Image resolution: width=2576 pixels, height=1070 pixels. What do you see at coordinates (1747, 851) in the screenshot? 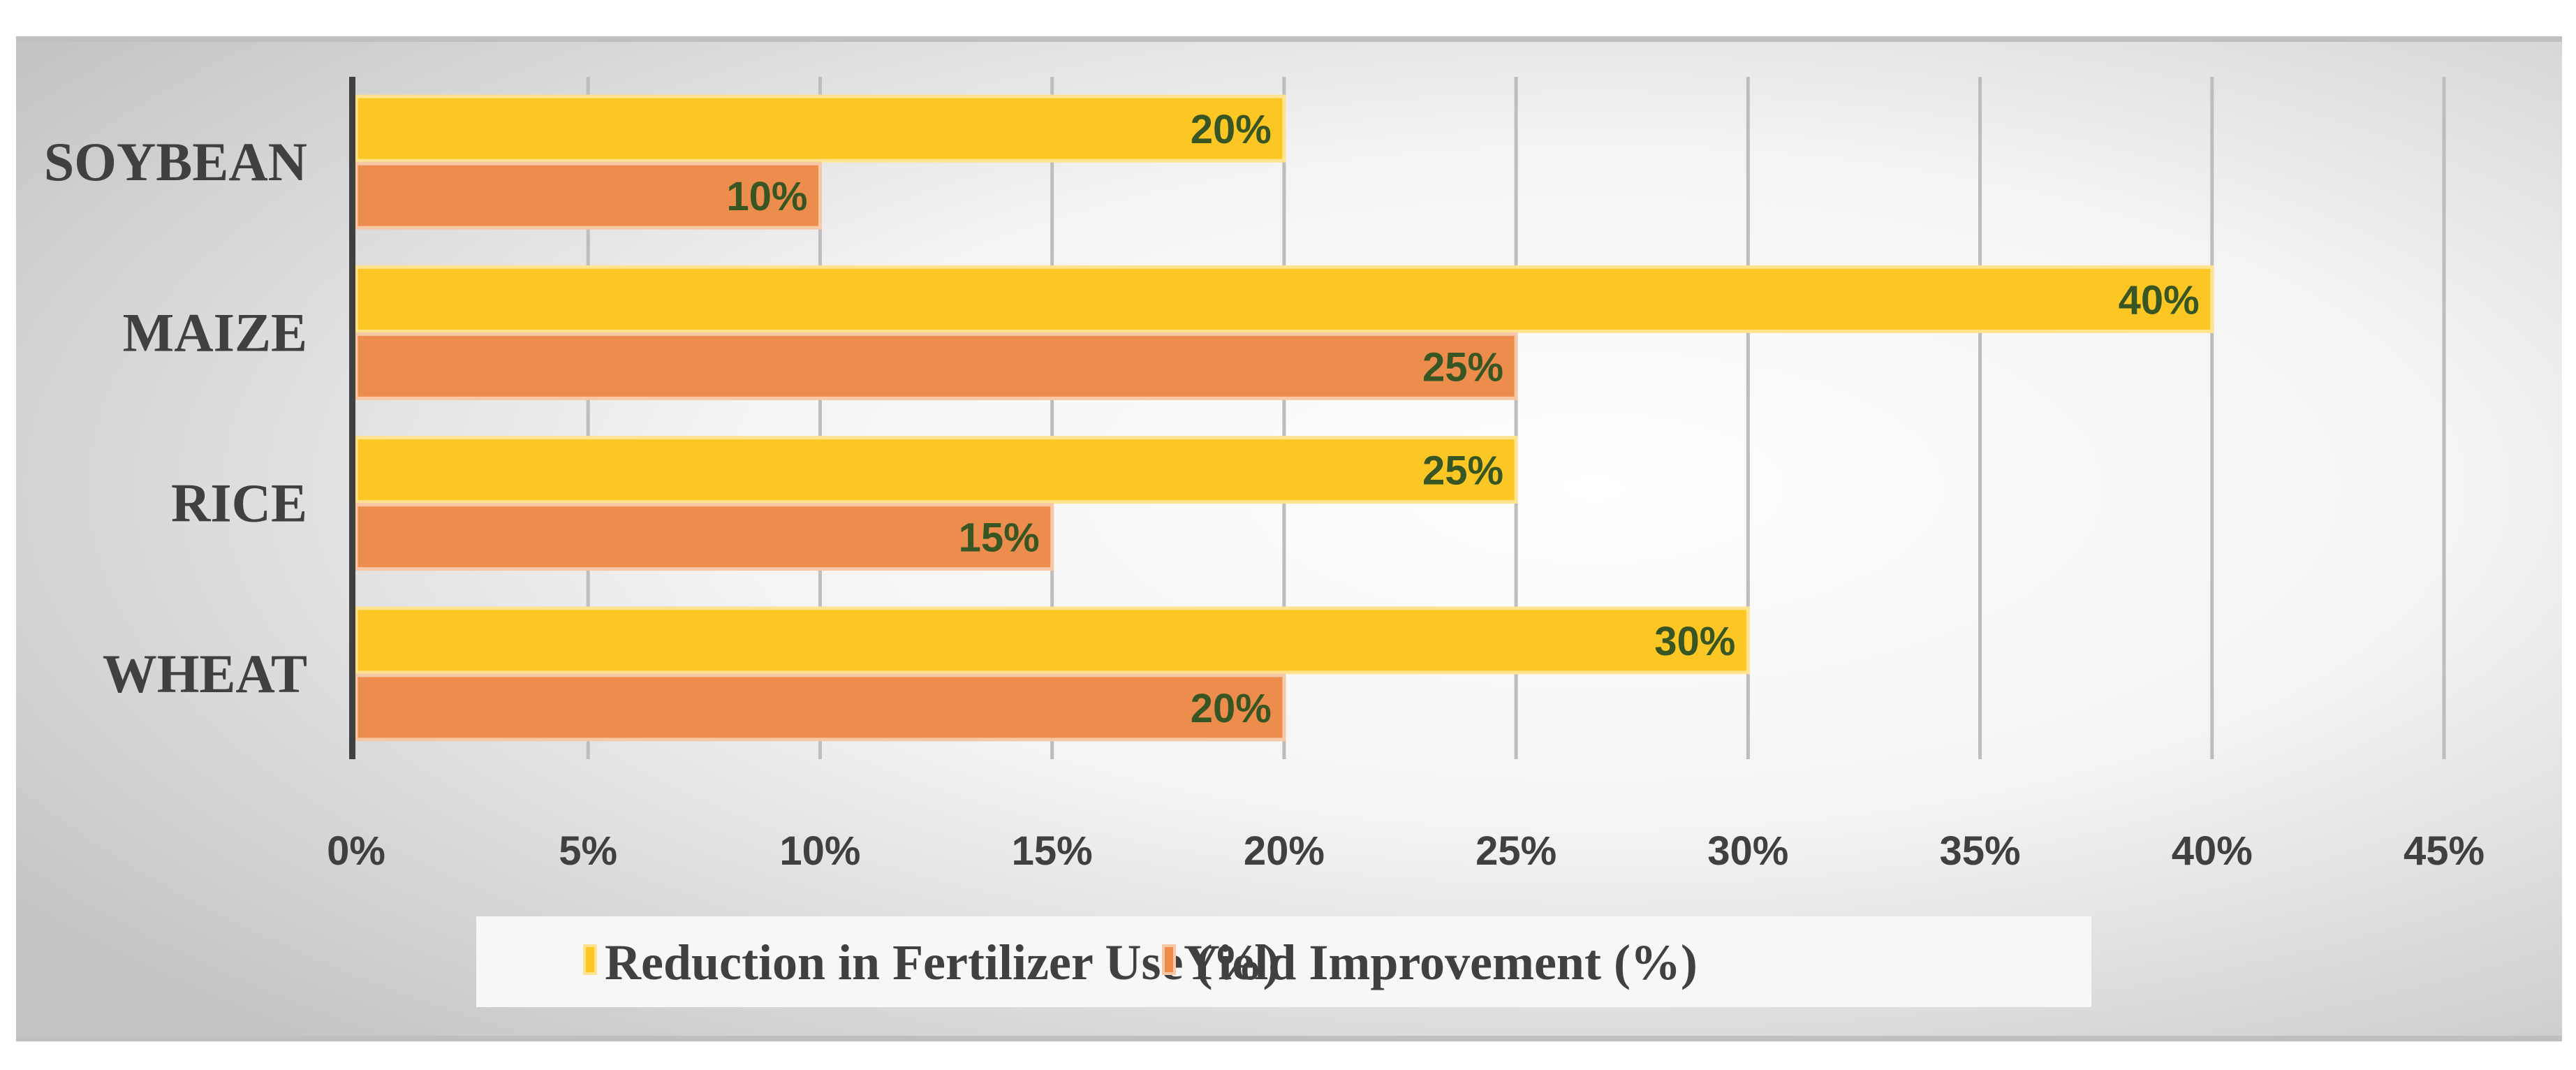
I see `x-tick-label: 30%` at bounding box center [1747, 851].